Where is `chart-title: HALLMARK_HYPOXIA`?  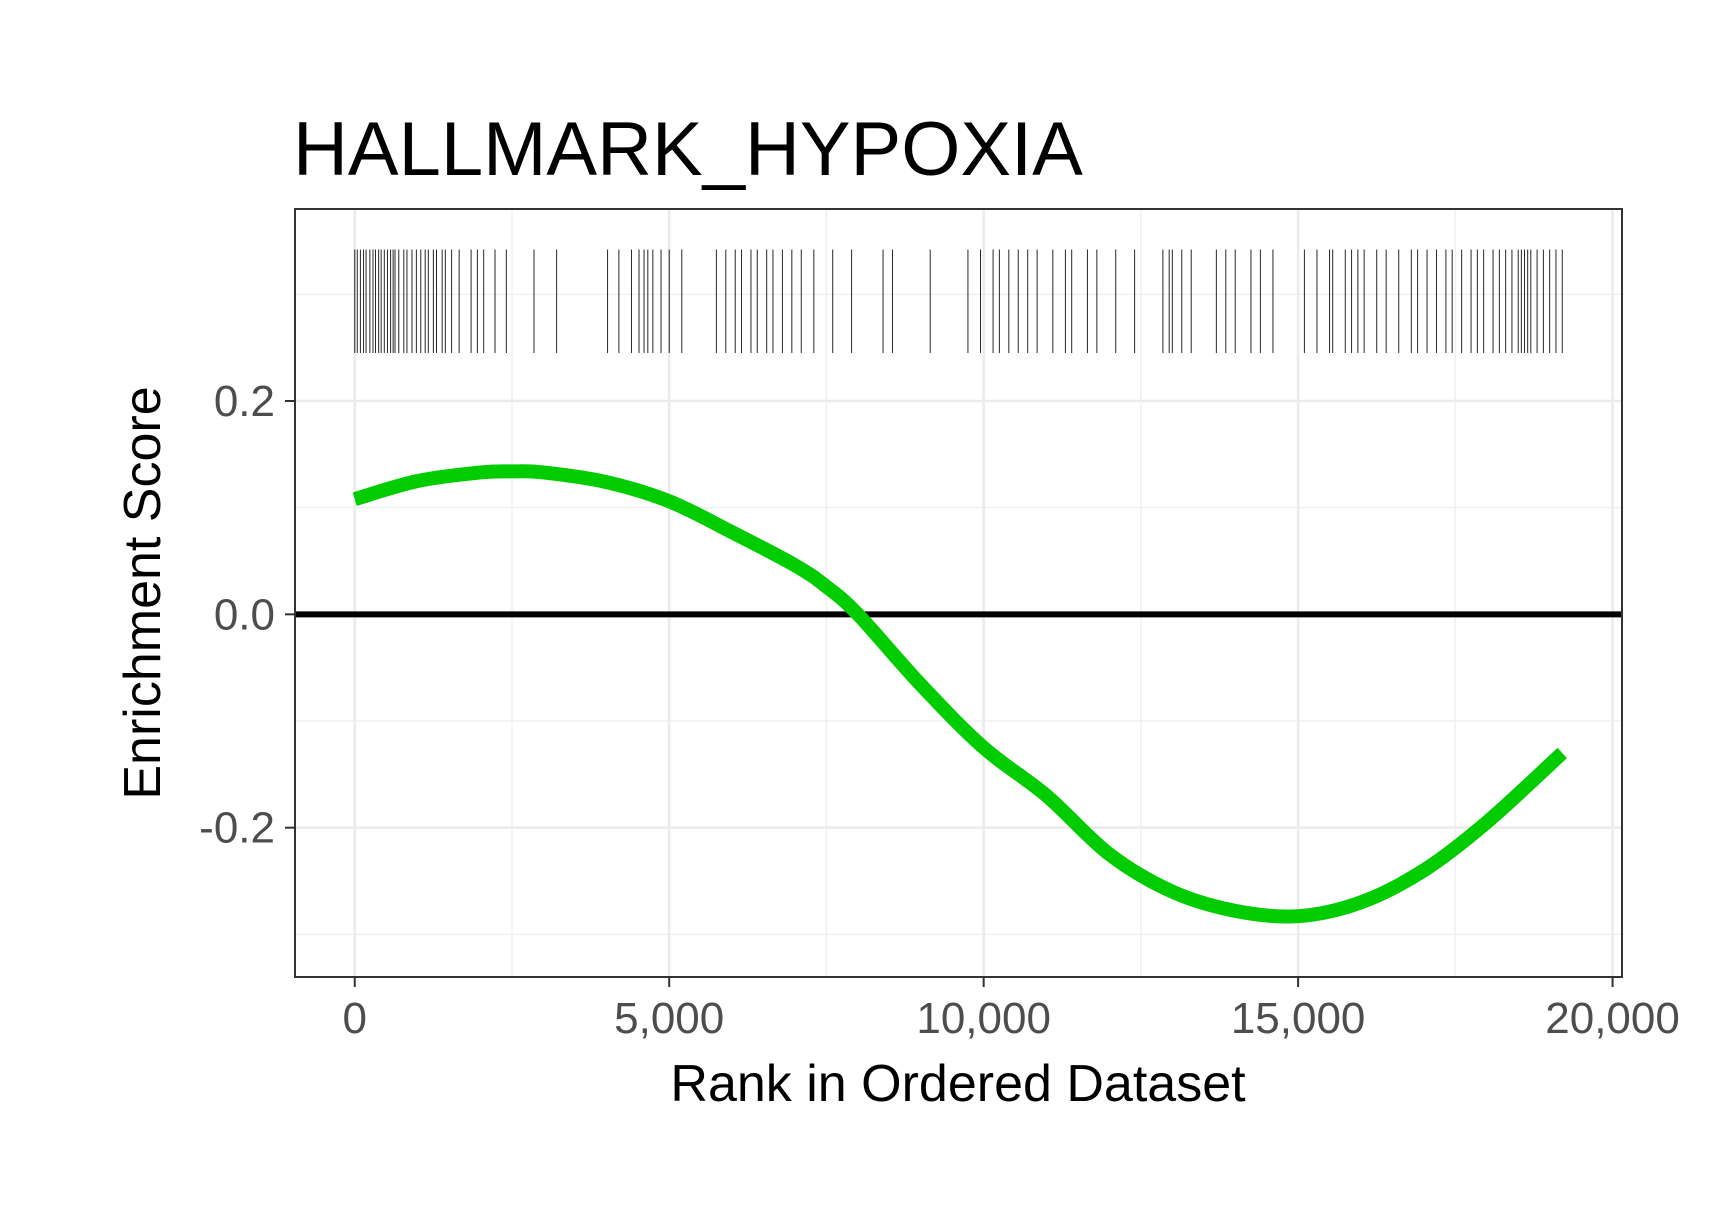
chart-title: HALLMARK_HYPOXIA is located at coordinates (688, 149).